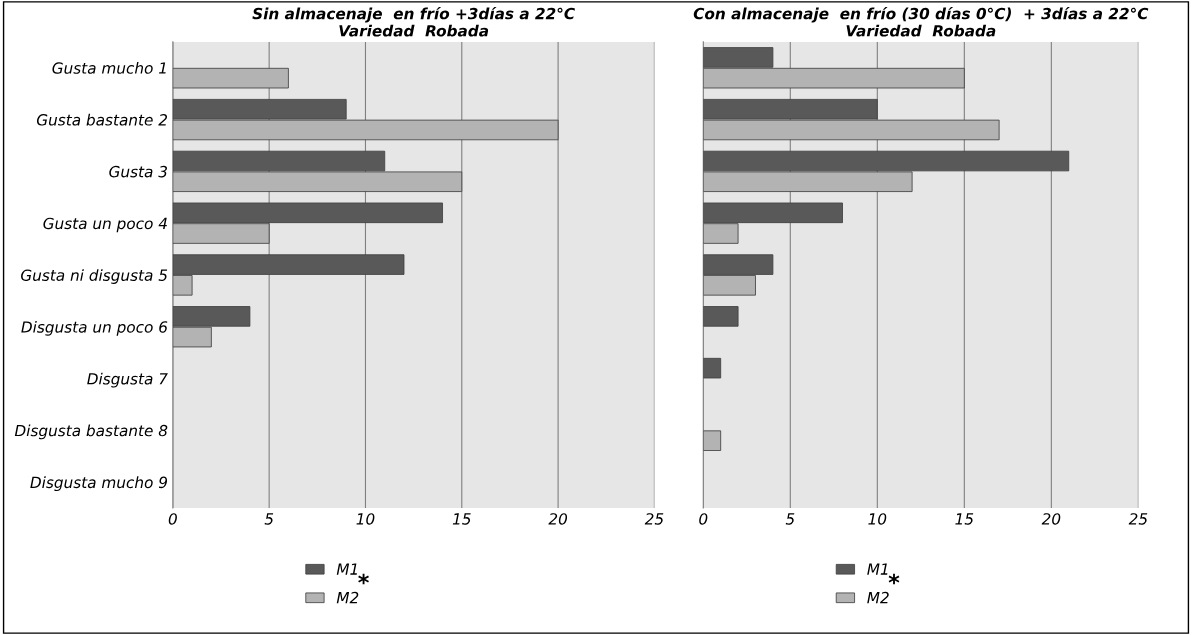 The width and height of the screenshot is (1192, 635). Describe the element at coordinates (91, 432) in the screenshot. I see `y-tick-label: Disgusta bastante 8` at that location.